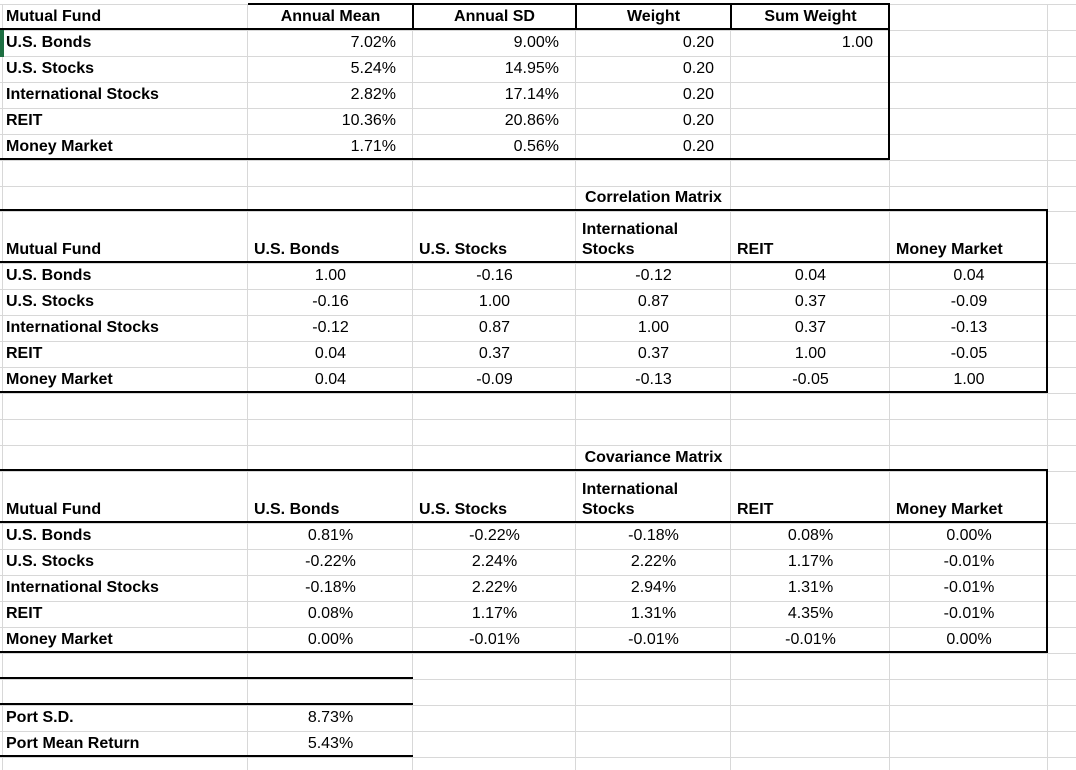 The width and height of the screenshot is (1076, 770). Describe the element at coordinates (531, 120) in the screenshot. I see `cell-annual-sd: 20.86%` at that location.